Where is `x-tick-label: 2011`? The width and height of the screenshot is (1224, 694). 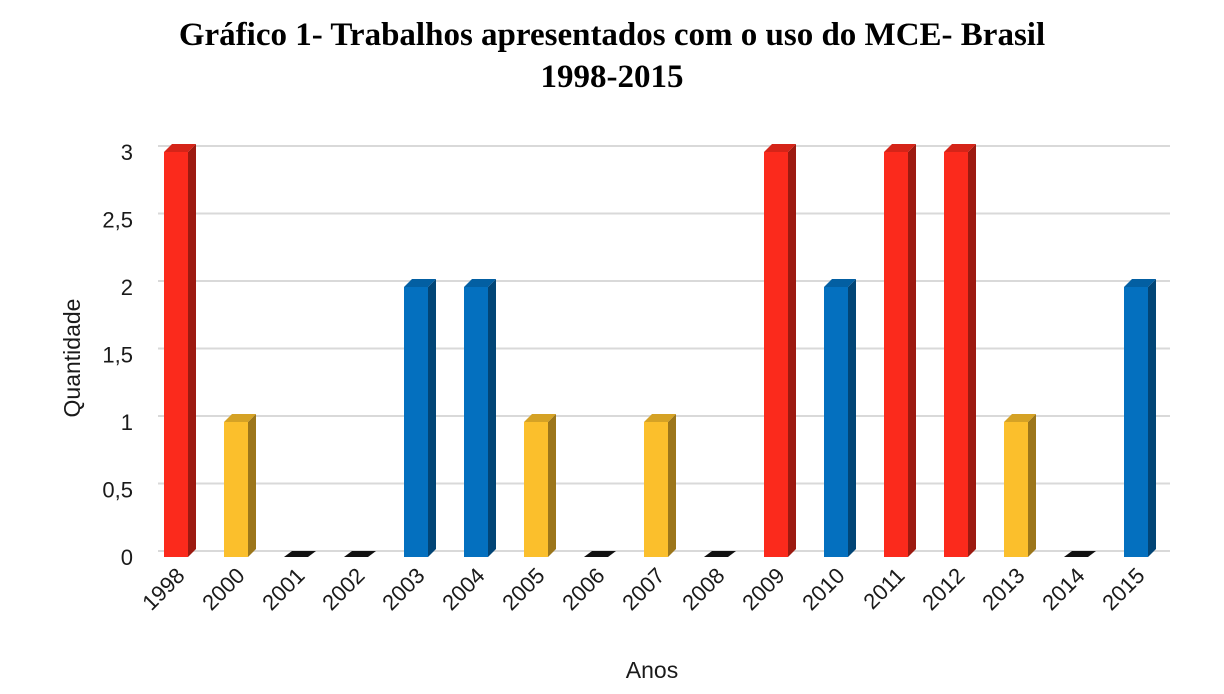
x-tick-label: 2011 is located at coordinates (883, 588).